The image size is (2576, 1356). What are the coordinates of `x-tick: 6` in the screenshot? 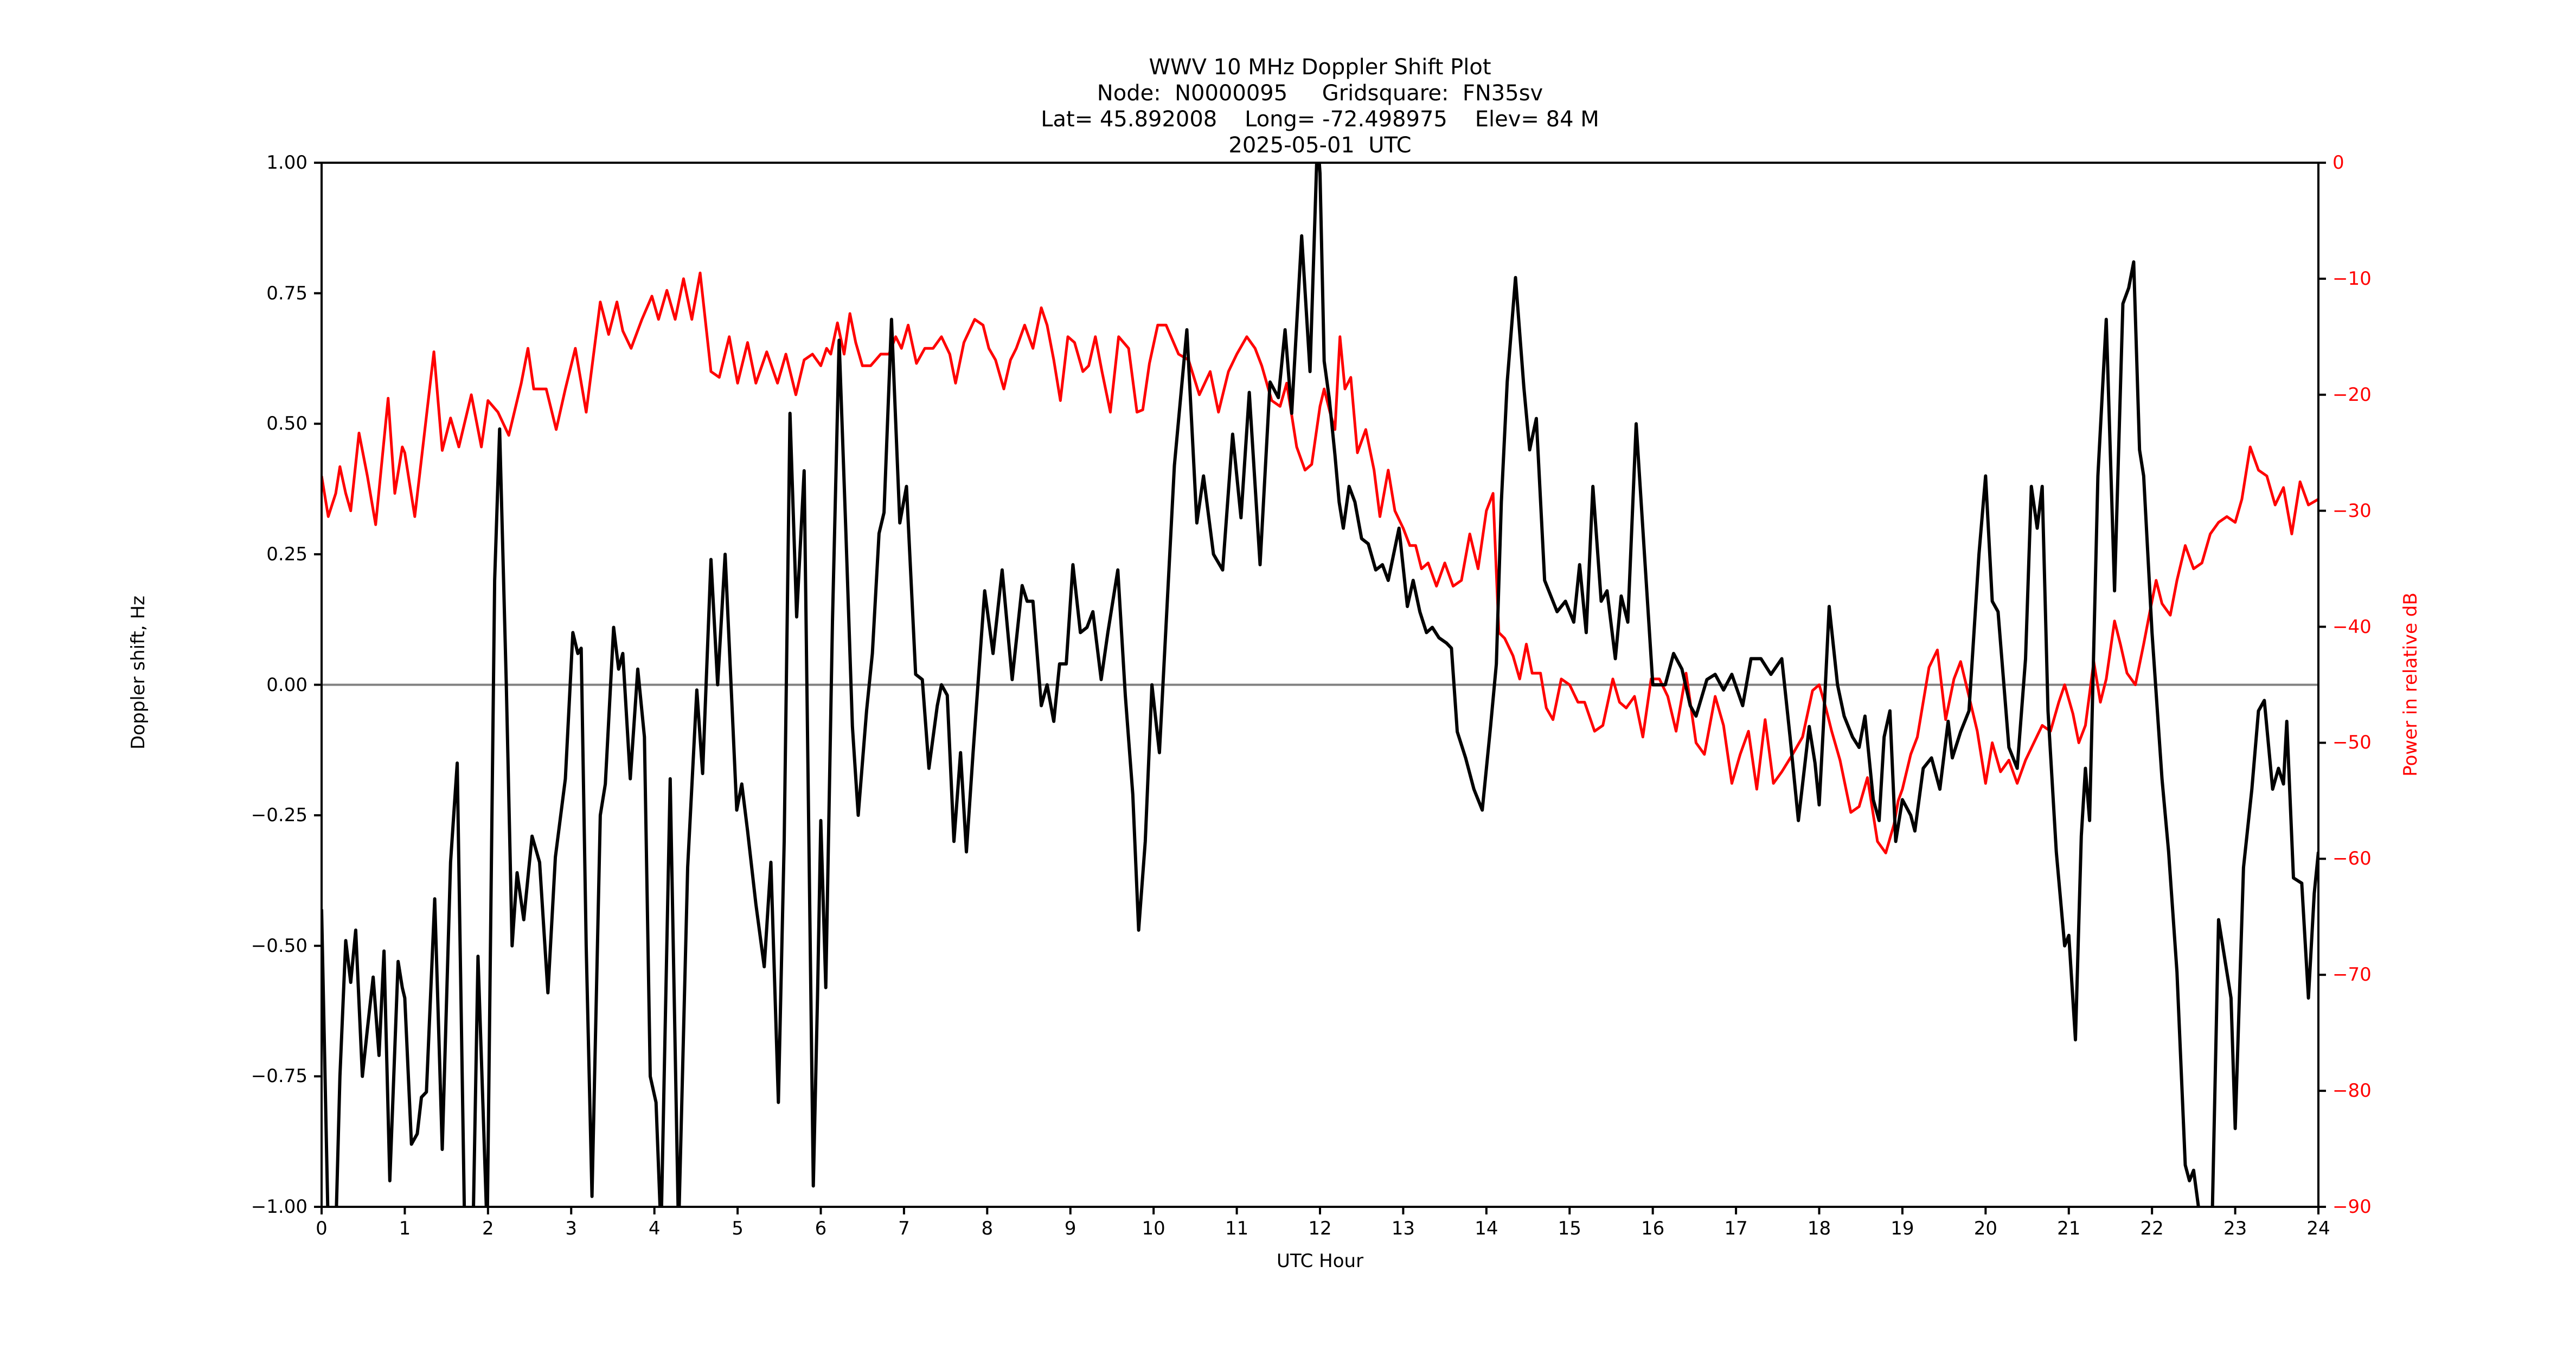 It's located at (821, 1228).